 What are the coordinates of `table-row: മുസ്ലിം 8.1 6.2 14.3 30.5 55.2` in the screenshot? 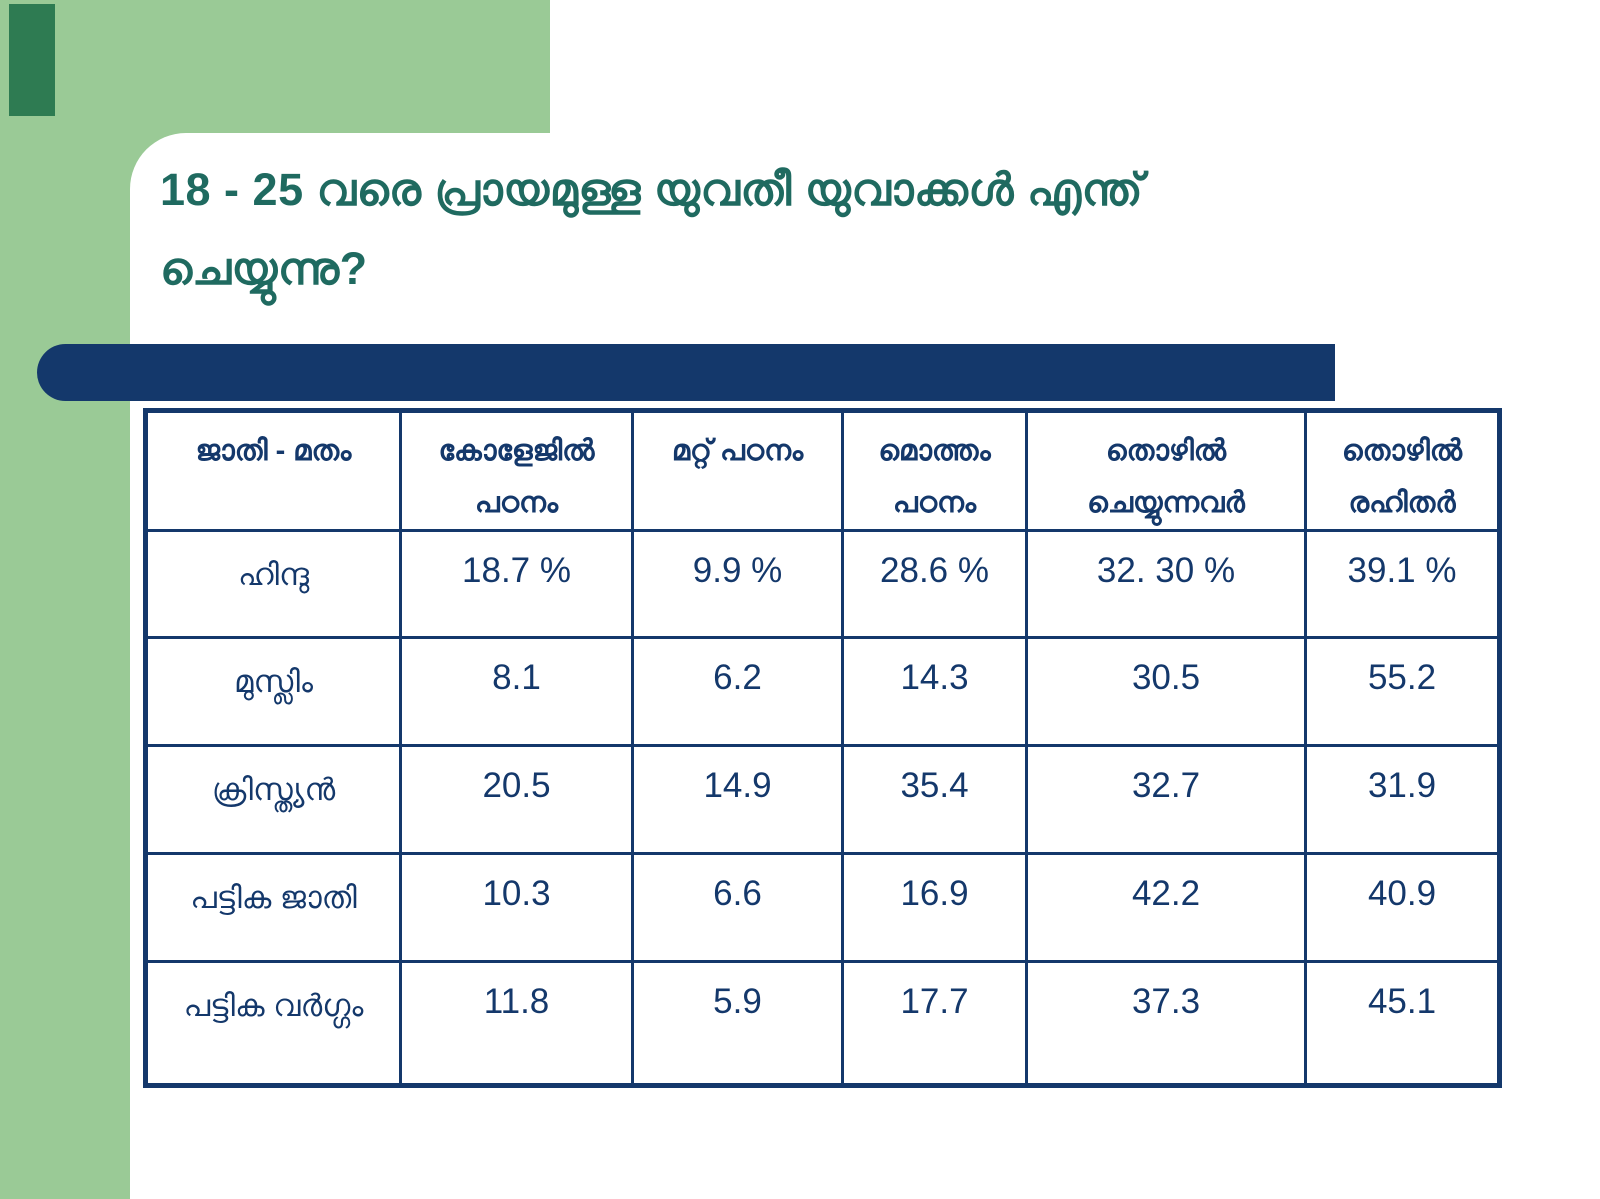 It's located at (822, 691).